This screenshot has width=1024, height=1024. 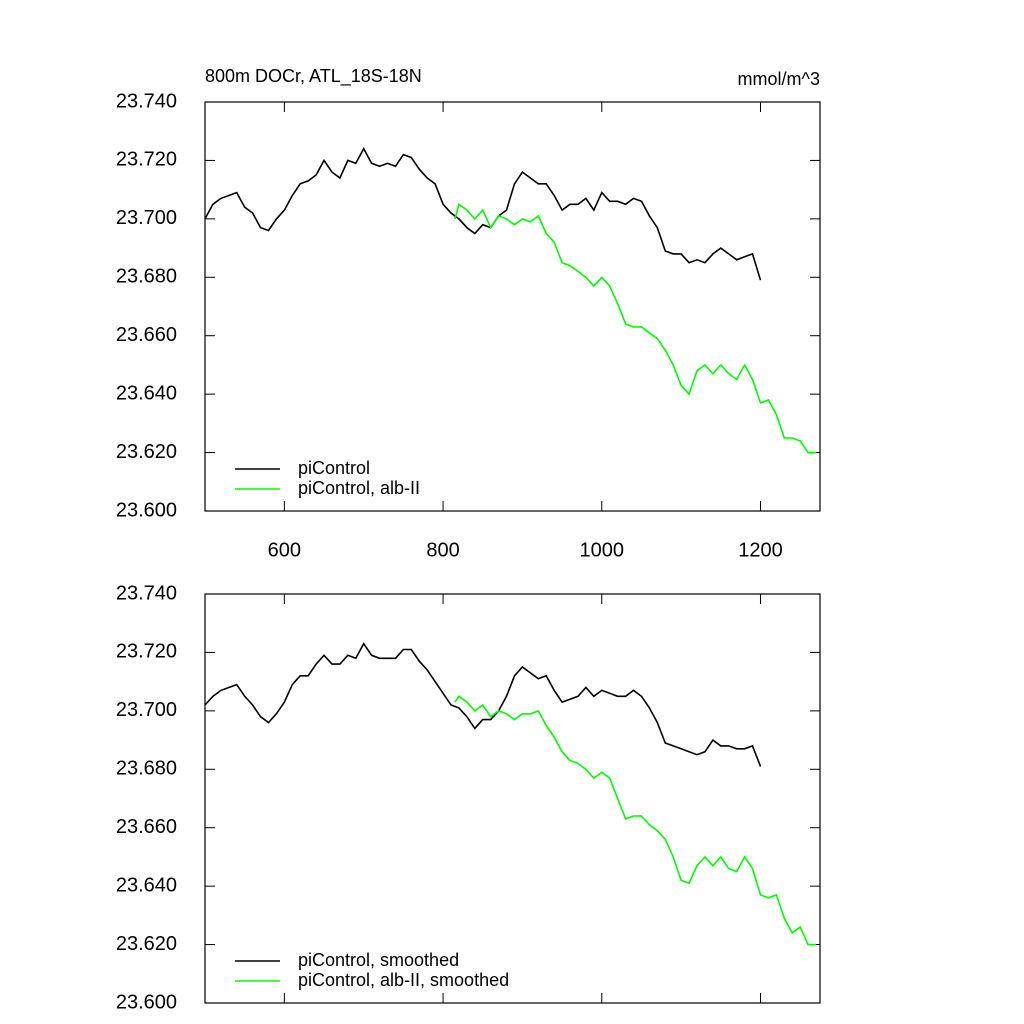 What do you see at coordinates (602, 550) in the screenshot?
I see `x-tick-label: 1000` at bounding box center [602, 550].